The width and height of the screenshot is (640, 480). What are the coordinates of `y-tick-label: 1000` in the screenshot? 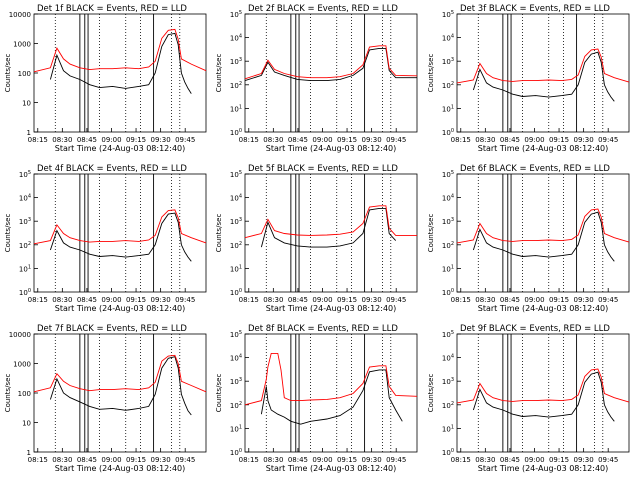 It's located at (22, 365).